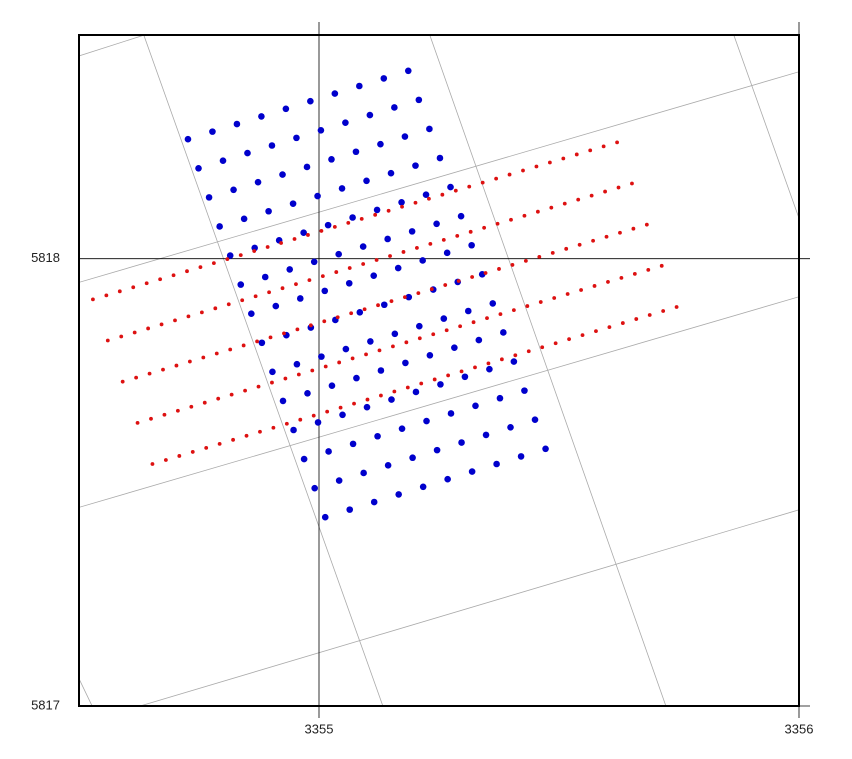 Image resolution: width=852 pixels, height=759 pixels. Describe the element at coordinates (766, 127) in the screenshot. I see `graticule-line` at that location.